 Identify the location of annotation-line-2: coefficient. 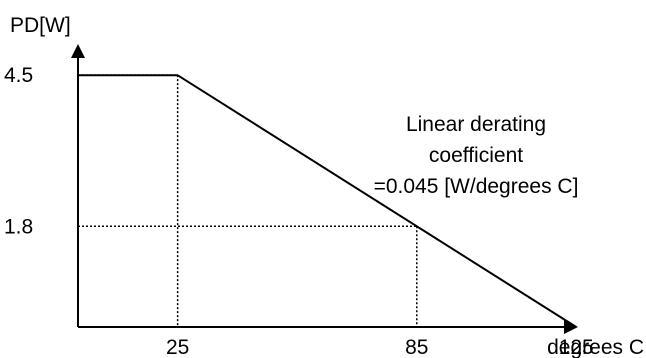
(476, 155).